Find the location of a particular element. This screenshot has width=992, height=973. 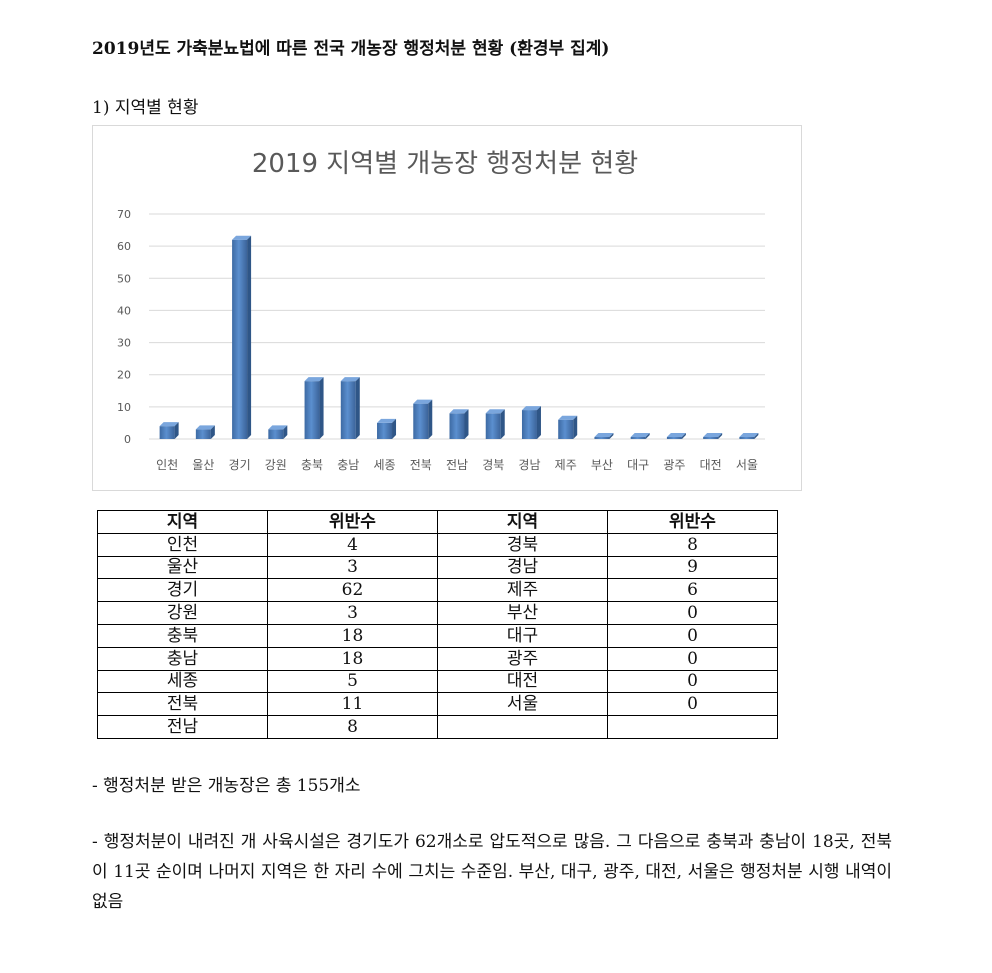

chart-title: 2019 지역별 개농장 행정처분 현황 is located at coordinates (445, 164).